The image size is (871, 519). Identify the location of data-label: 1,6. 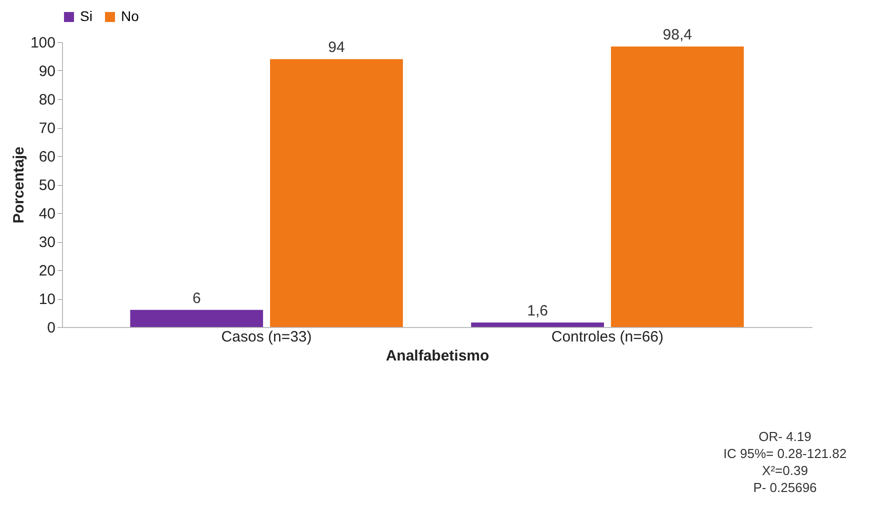
(537, 311).